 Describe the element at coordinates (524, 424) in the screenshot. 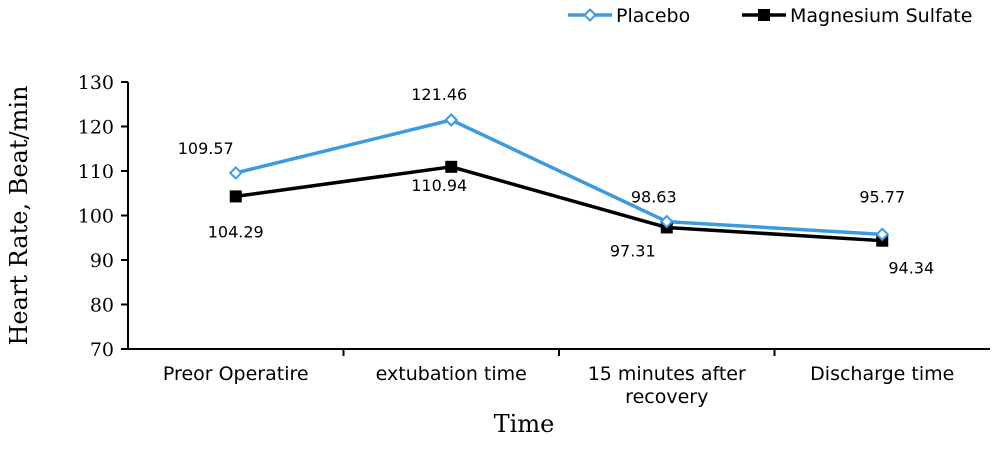

I see `x-axis-title: Time` at that location.